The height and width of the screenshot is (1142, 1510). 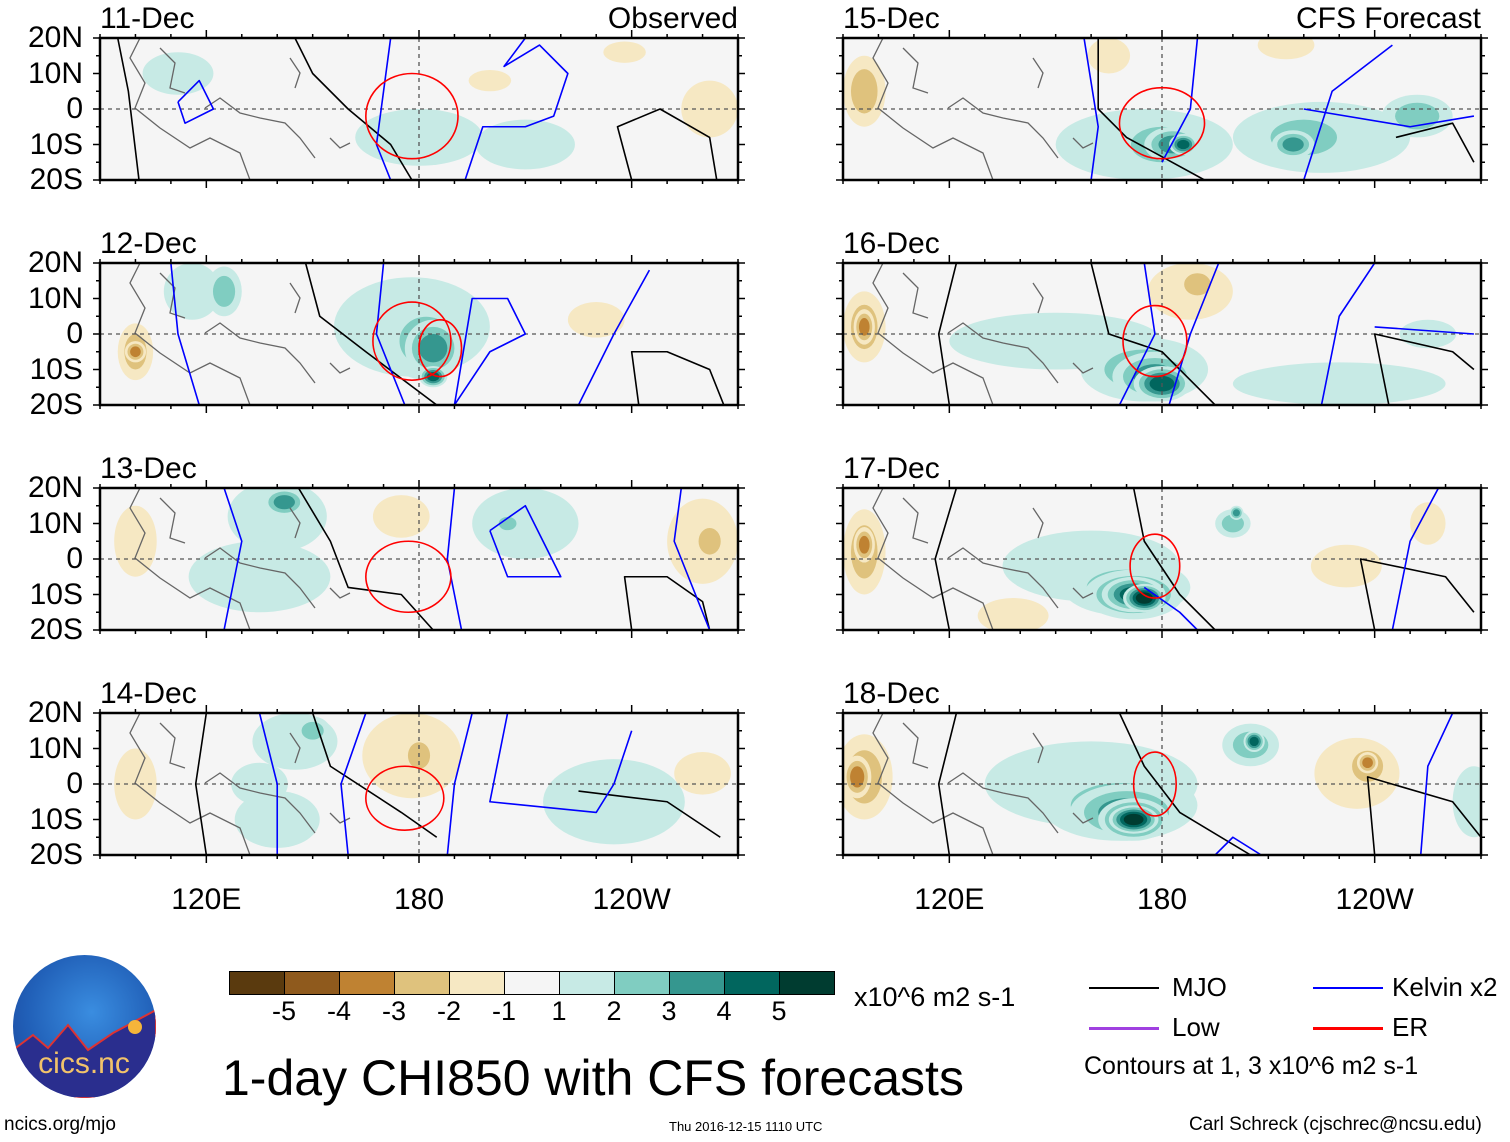 I want to click on forecast-label: CFS Forecast, so click(x=1388, y=18).